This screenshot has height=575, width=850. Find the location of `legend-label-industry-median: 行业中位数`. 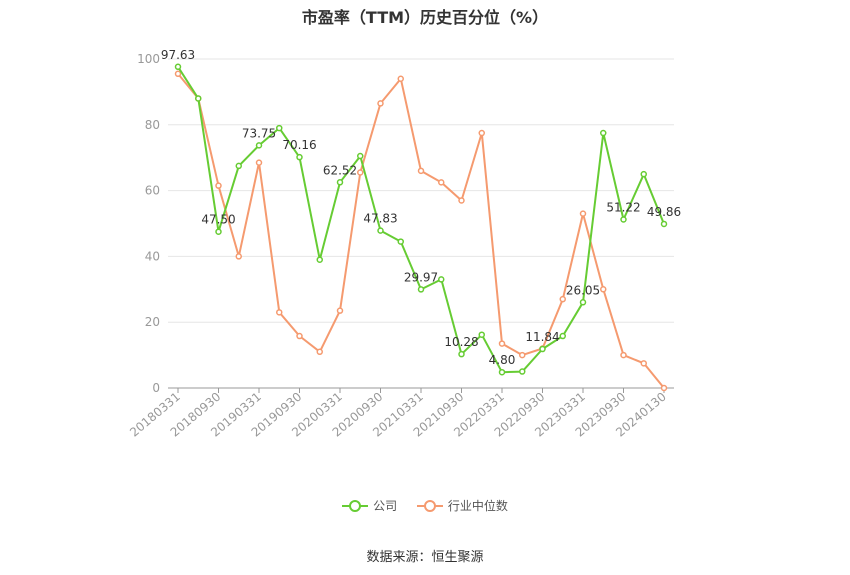

legend-label-industry-median: 行业中位数 is located at coordinates (477, 506).